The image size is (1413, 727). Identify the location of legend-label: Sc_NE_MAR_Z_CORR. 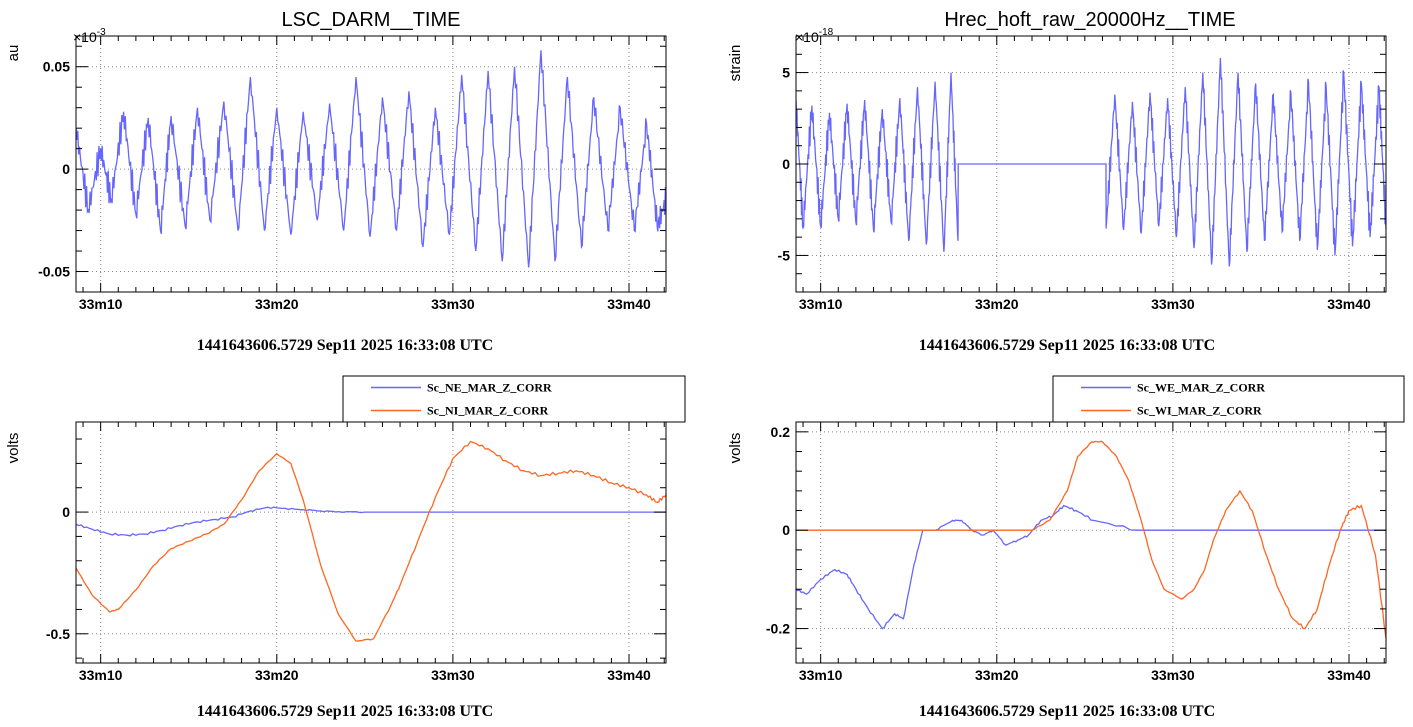
(489, 388).